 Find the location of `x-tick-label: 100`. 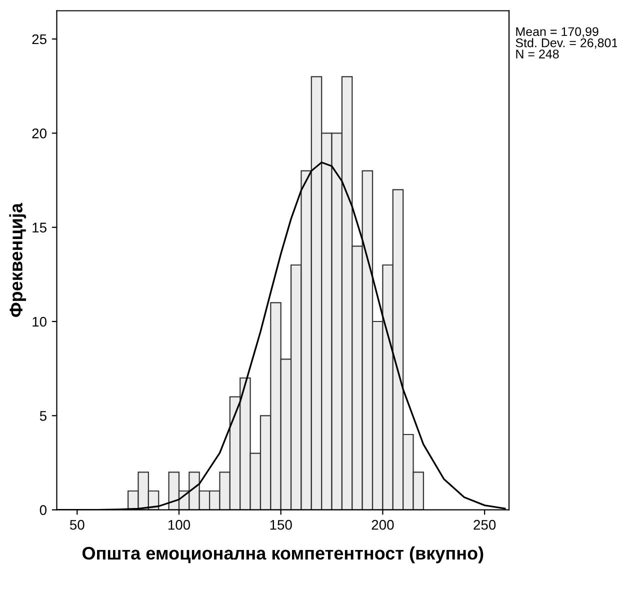

x-tick-label: 100 is located at coordinates (179, 525).